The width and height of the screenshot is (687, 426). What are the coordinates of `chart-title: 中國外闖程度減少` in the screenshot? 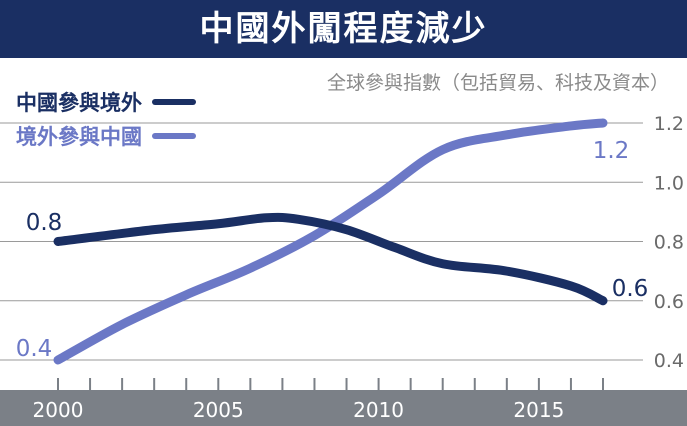 It's located at (343, 29).